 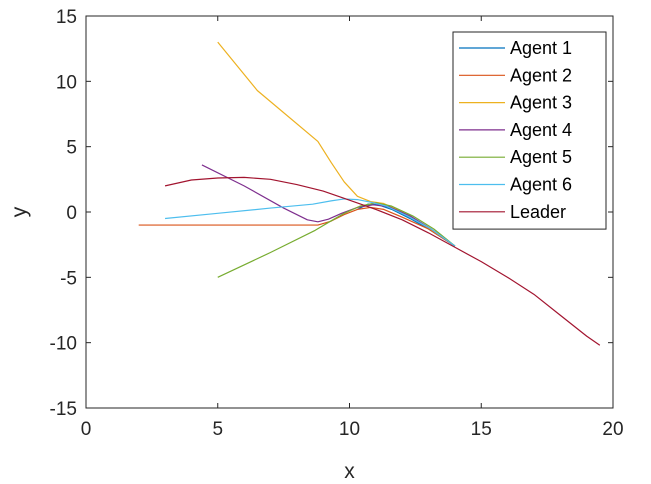 What do you see at coordinates (612, 429) in the screenshot?
I see `x-tick-label: 20` at bounding box center [612, 429].